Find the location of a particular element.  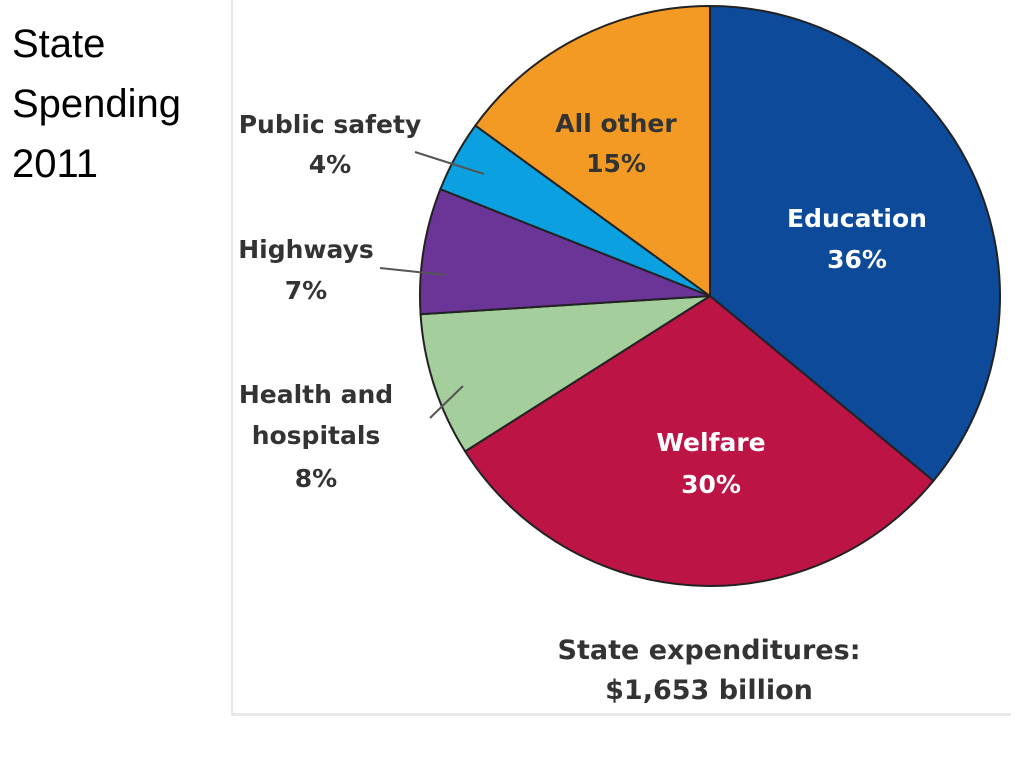

slice-label-public-safety: Public safety is located at coordinates (330, 124).